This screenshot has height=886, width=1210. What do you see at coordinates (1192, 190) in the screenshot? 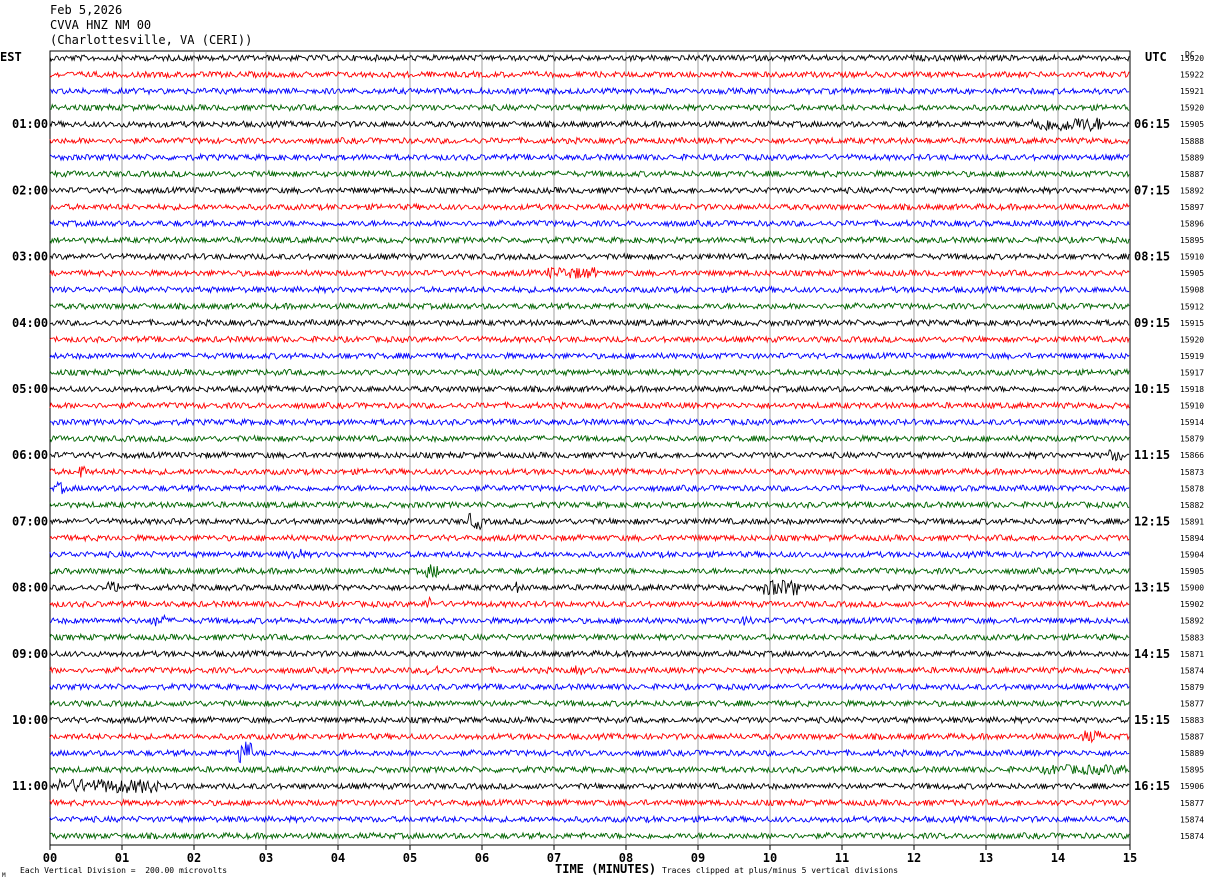
I see `dc-offset-label: 15892` at bounding box center [1192, 190].